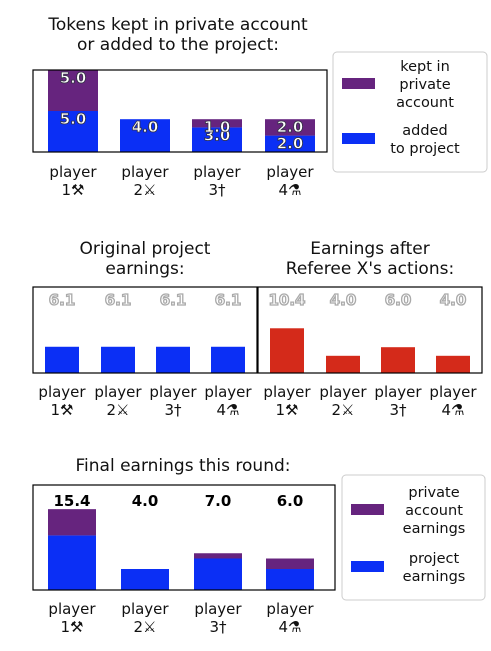 The image size is (491, 651). I want to click on total-label: 4.0, so click(145, 501).